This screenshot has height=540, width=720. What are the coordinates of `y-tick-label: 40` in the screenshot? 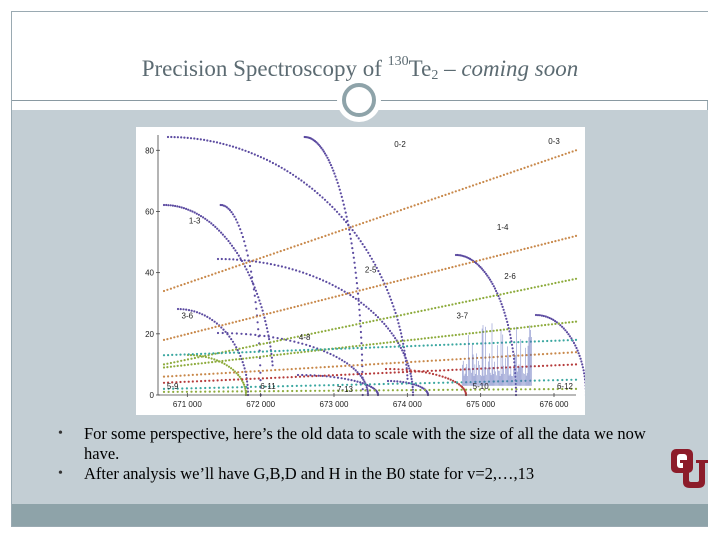 It's located at (149, 273).